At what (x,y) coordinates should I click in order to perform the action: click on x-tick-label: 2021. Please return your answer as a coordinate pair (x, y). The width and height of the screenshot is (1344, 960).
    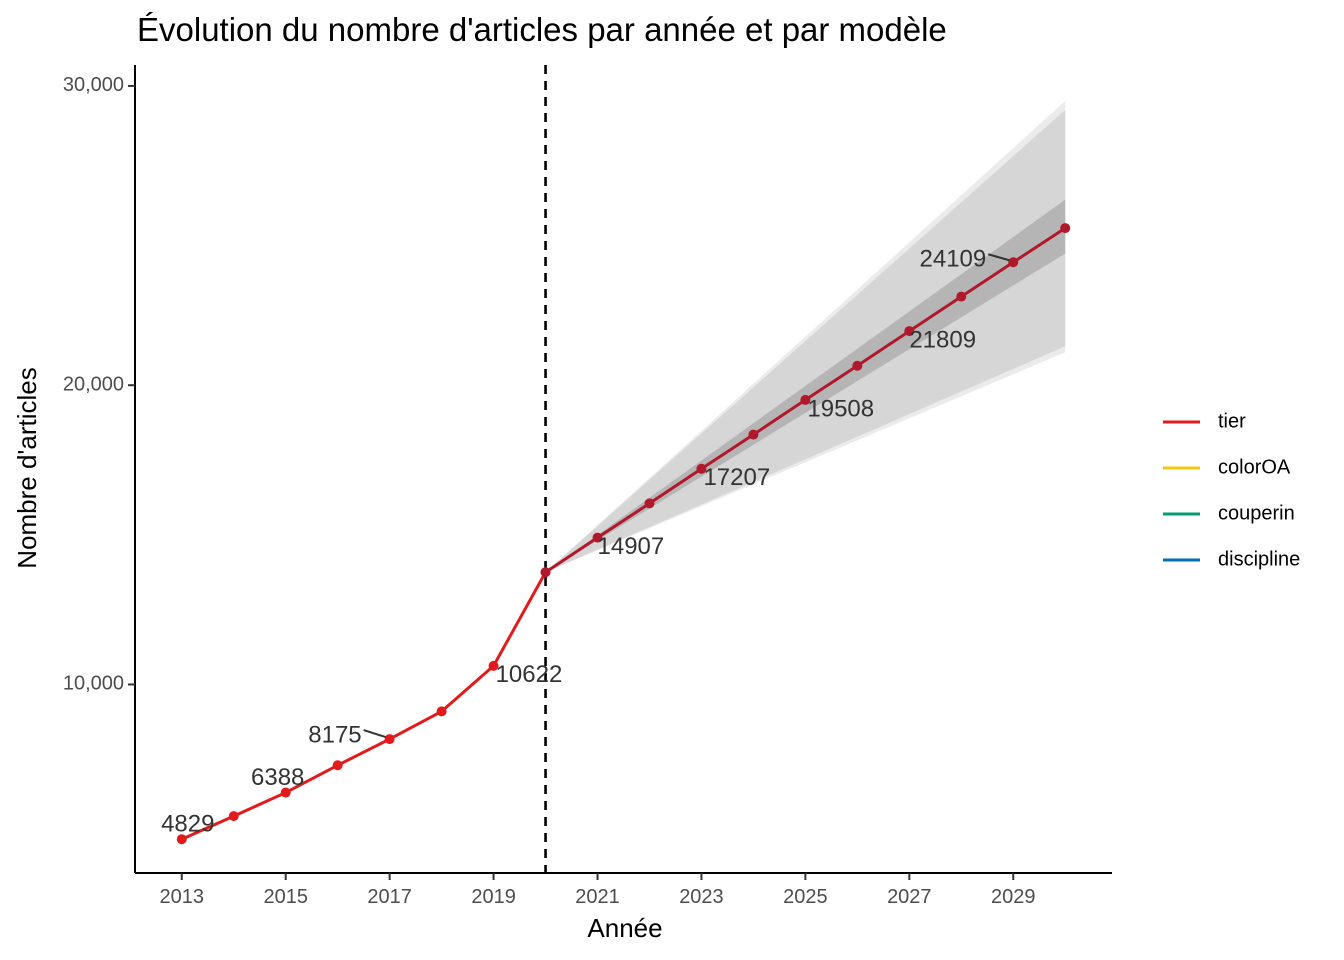
    Looking at the image, I should click on (597, 897).